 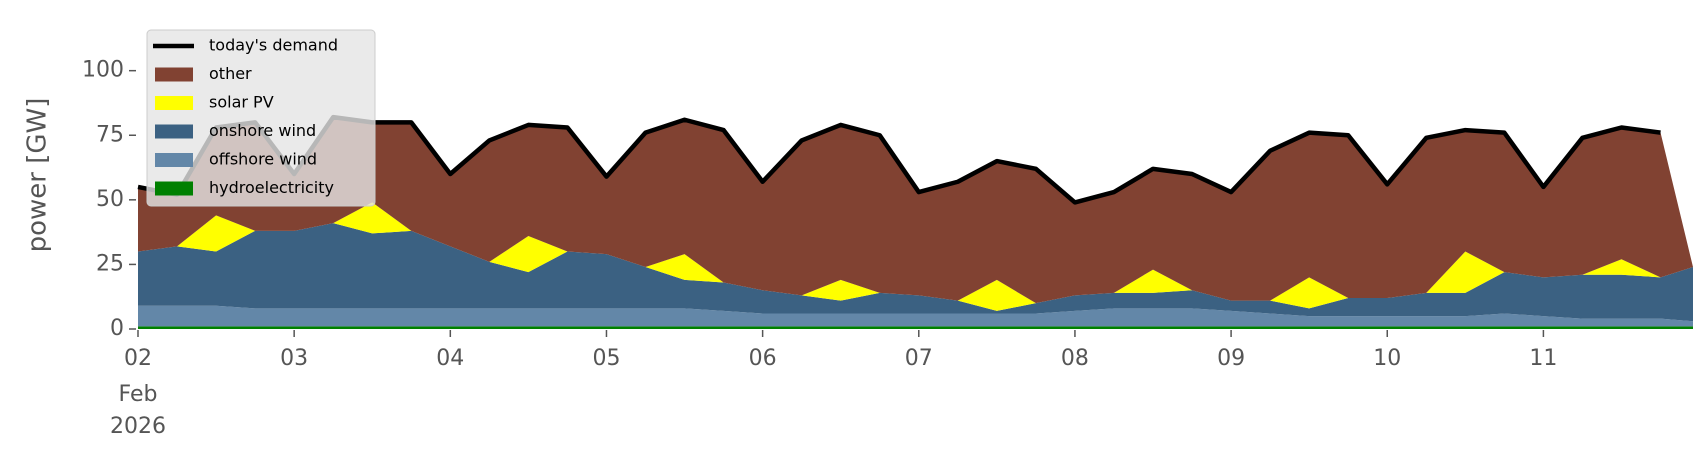 I want to click on legend-label: solar PV, so click(x=241, y=102).